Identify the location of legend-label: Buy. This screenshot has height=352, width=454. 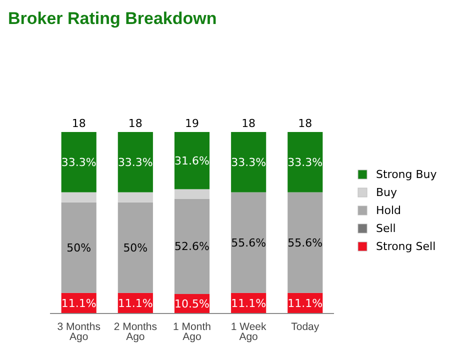
(387, 192).